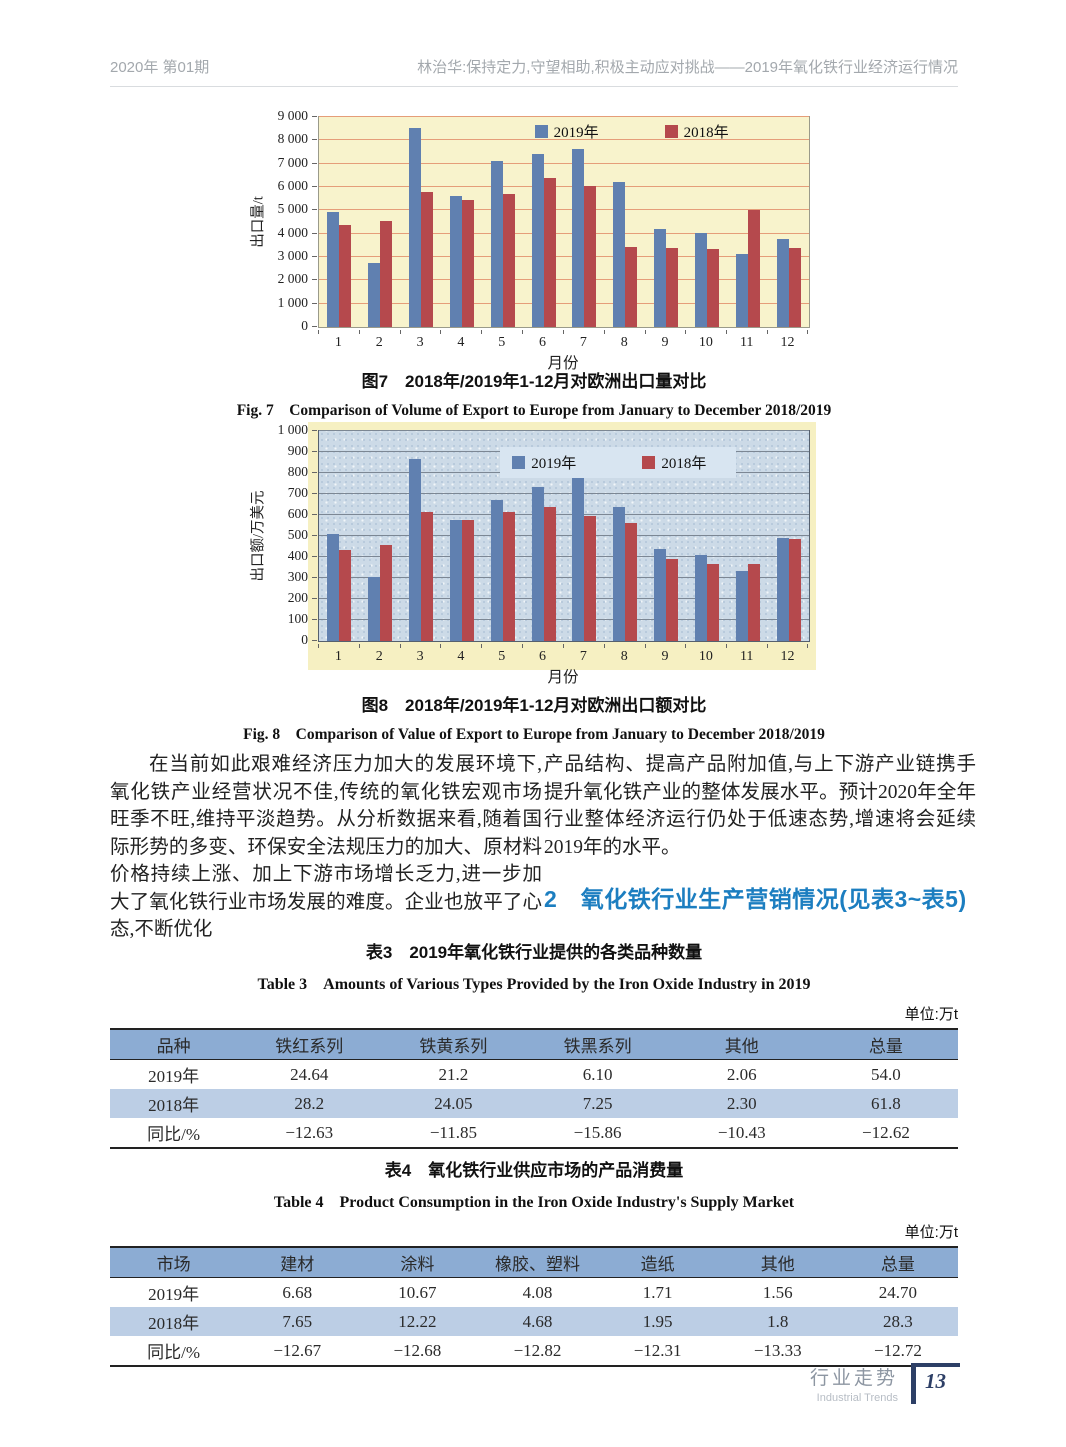 Image resolution: width=1066 pixels, height=1447 pixels. I want to click on footer-section-cn: 行业走势, so click(853, 1378).